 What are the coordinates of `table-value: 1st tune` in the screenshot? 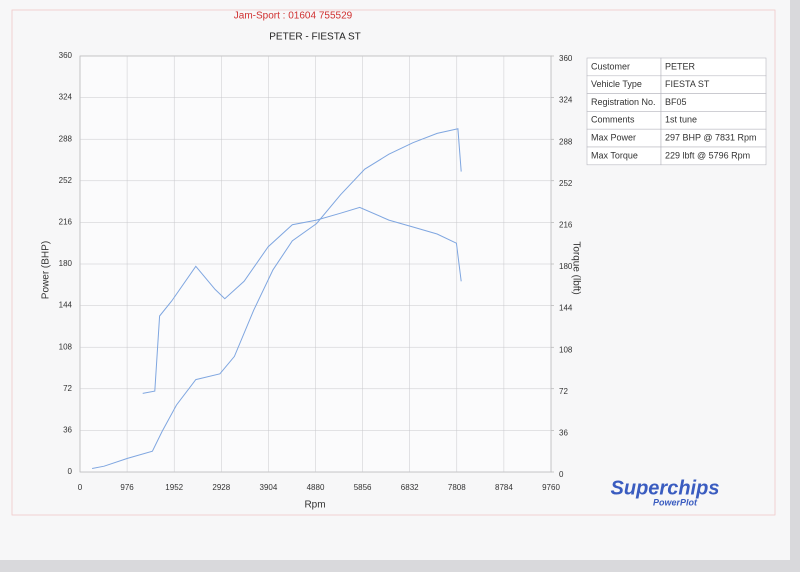 It's located at (681, 120).